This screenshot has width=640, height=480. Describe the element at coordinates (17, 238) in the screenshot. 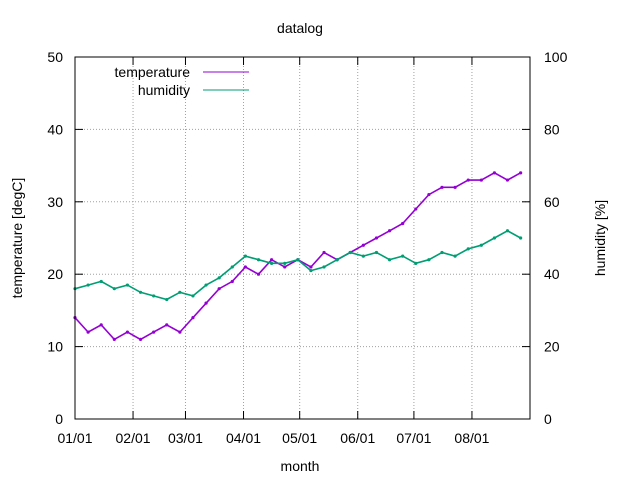

I see `y-axis-label: temperature [degC]` at that location.